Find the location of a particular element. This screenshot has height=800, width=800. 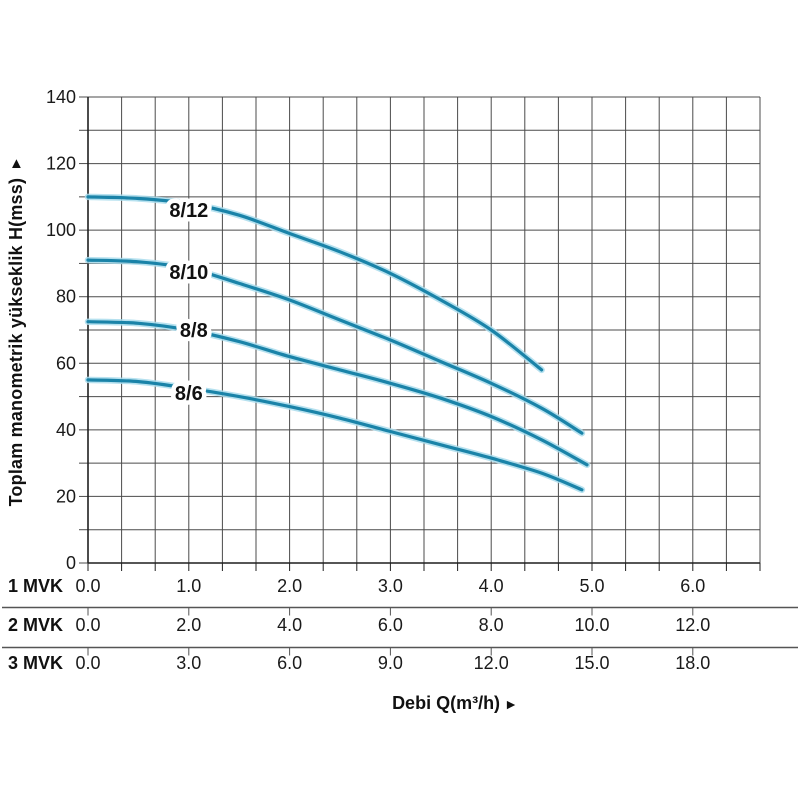

x-tick-label: 5.0 is located at coordinates (591, 586).